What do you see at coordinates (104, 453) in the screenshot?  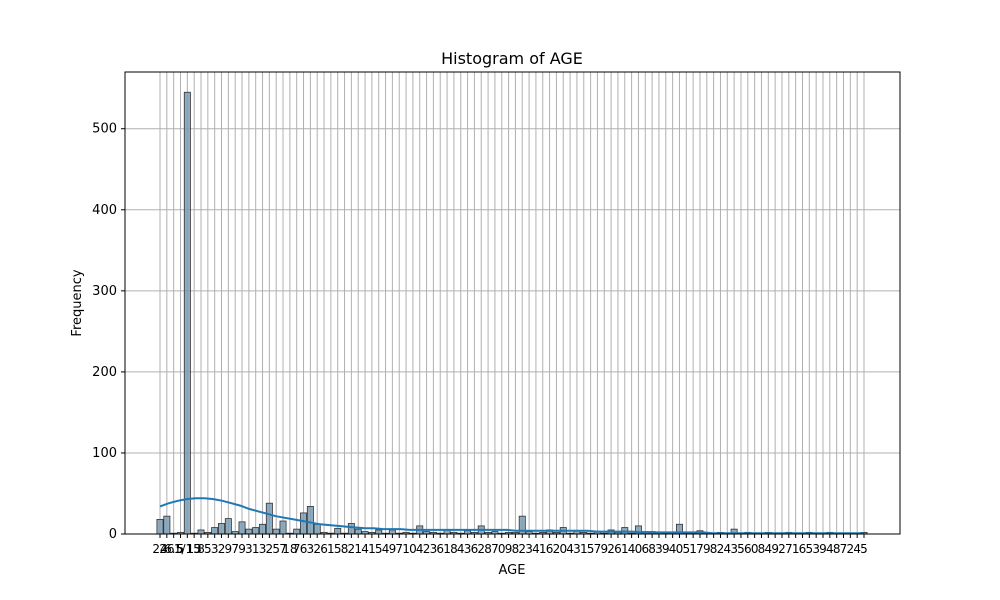 I see `y-tick-label: 100` at bounding box center [104, 453].